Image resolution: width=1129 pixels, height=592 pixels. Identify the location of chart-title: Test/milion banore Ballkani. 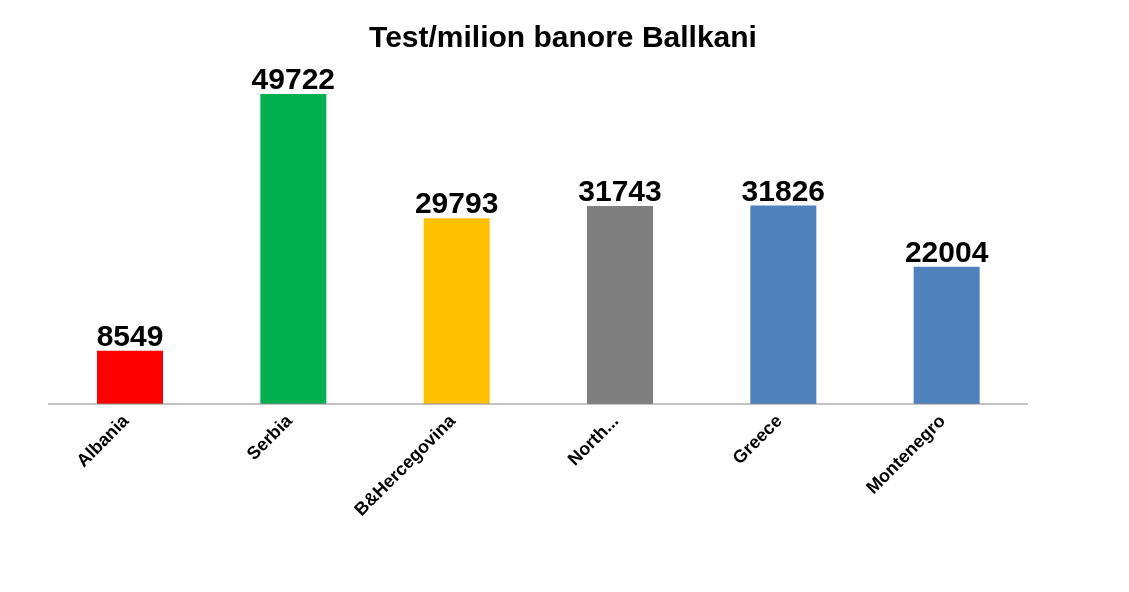
(563, 37).